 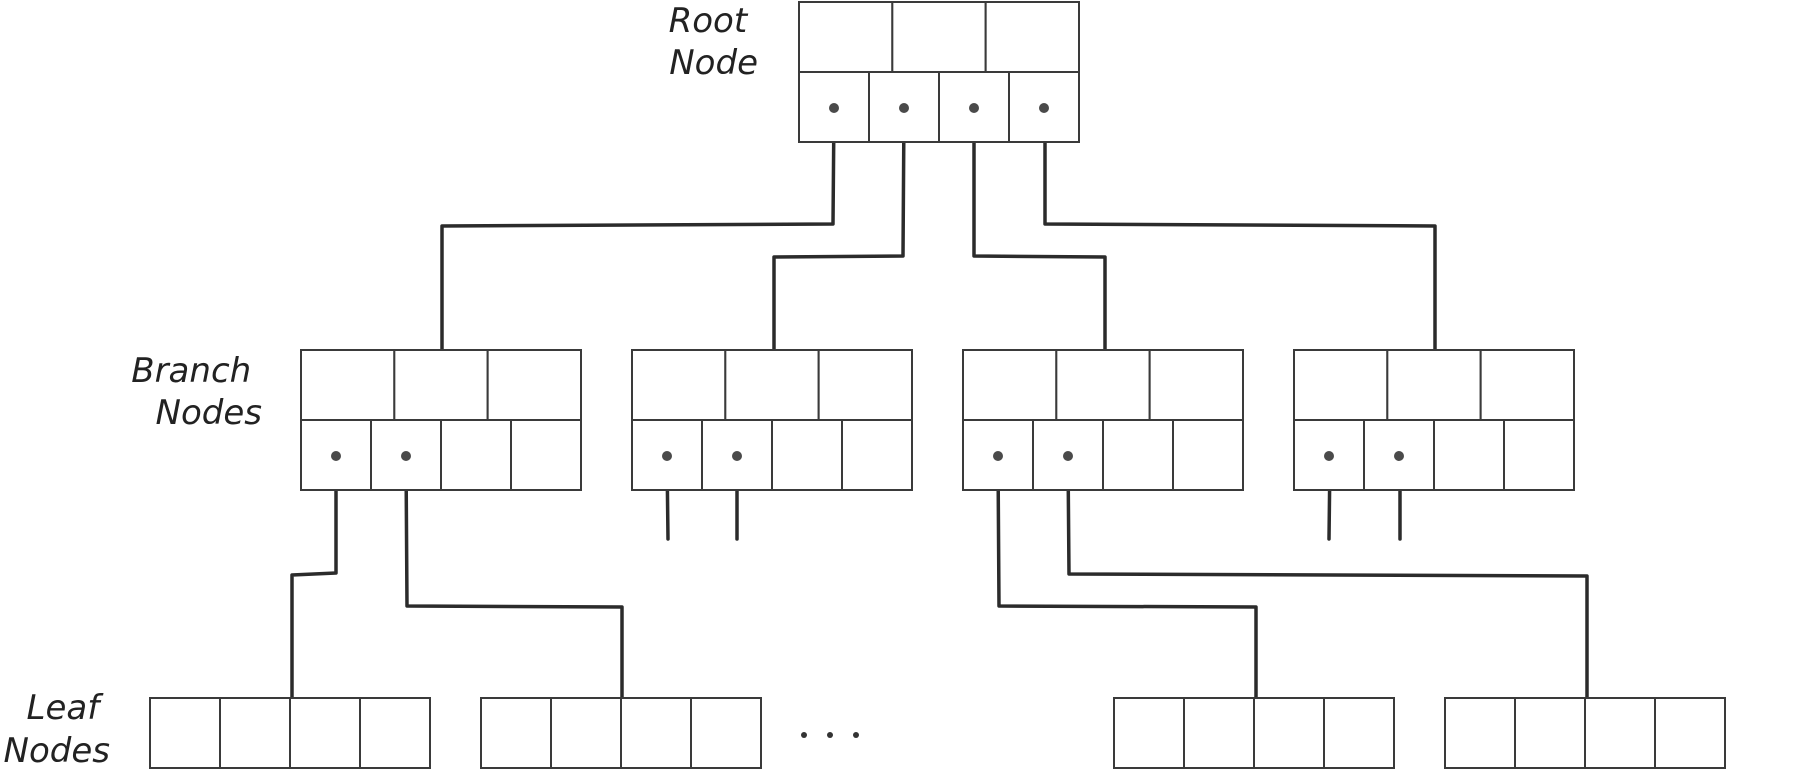 I want to click on branch-nodes-label: Branch Nodes, so click(x=196, y=392).